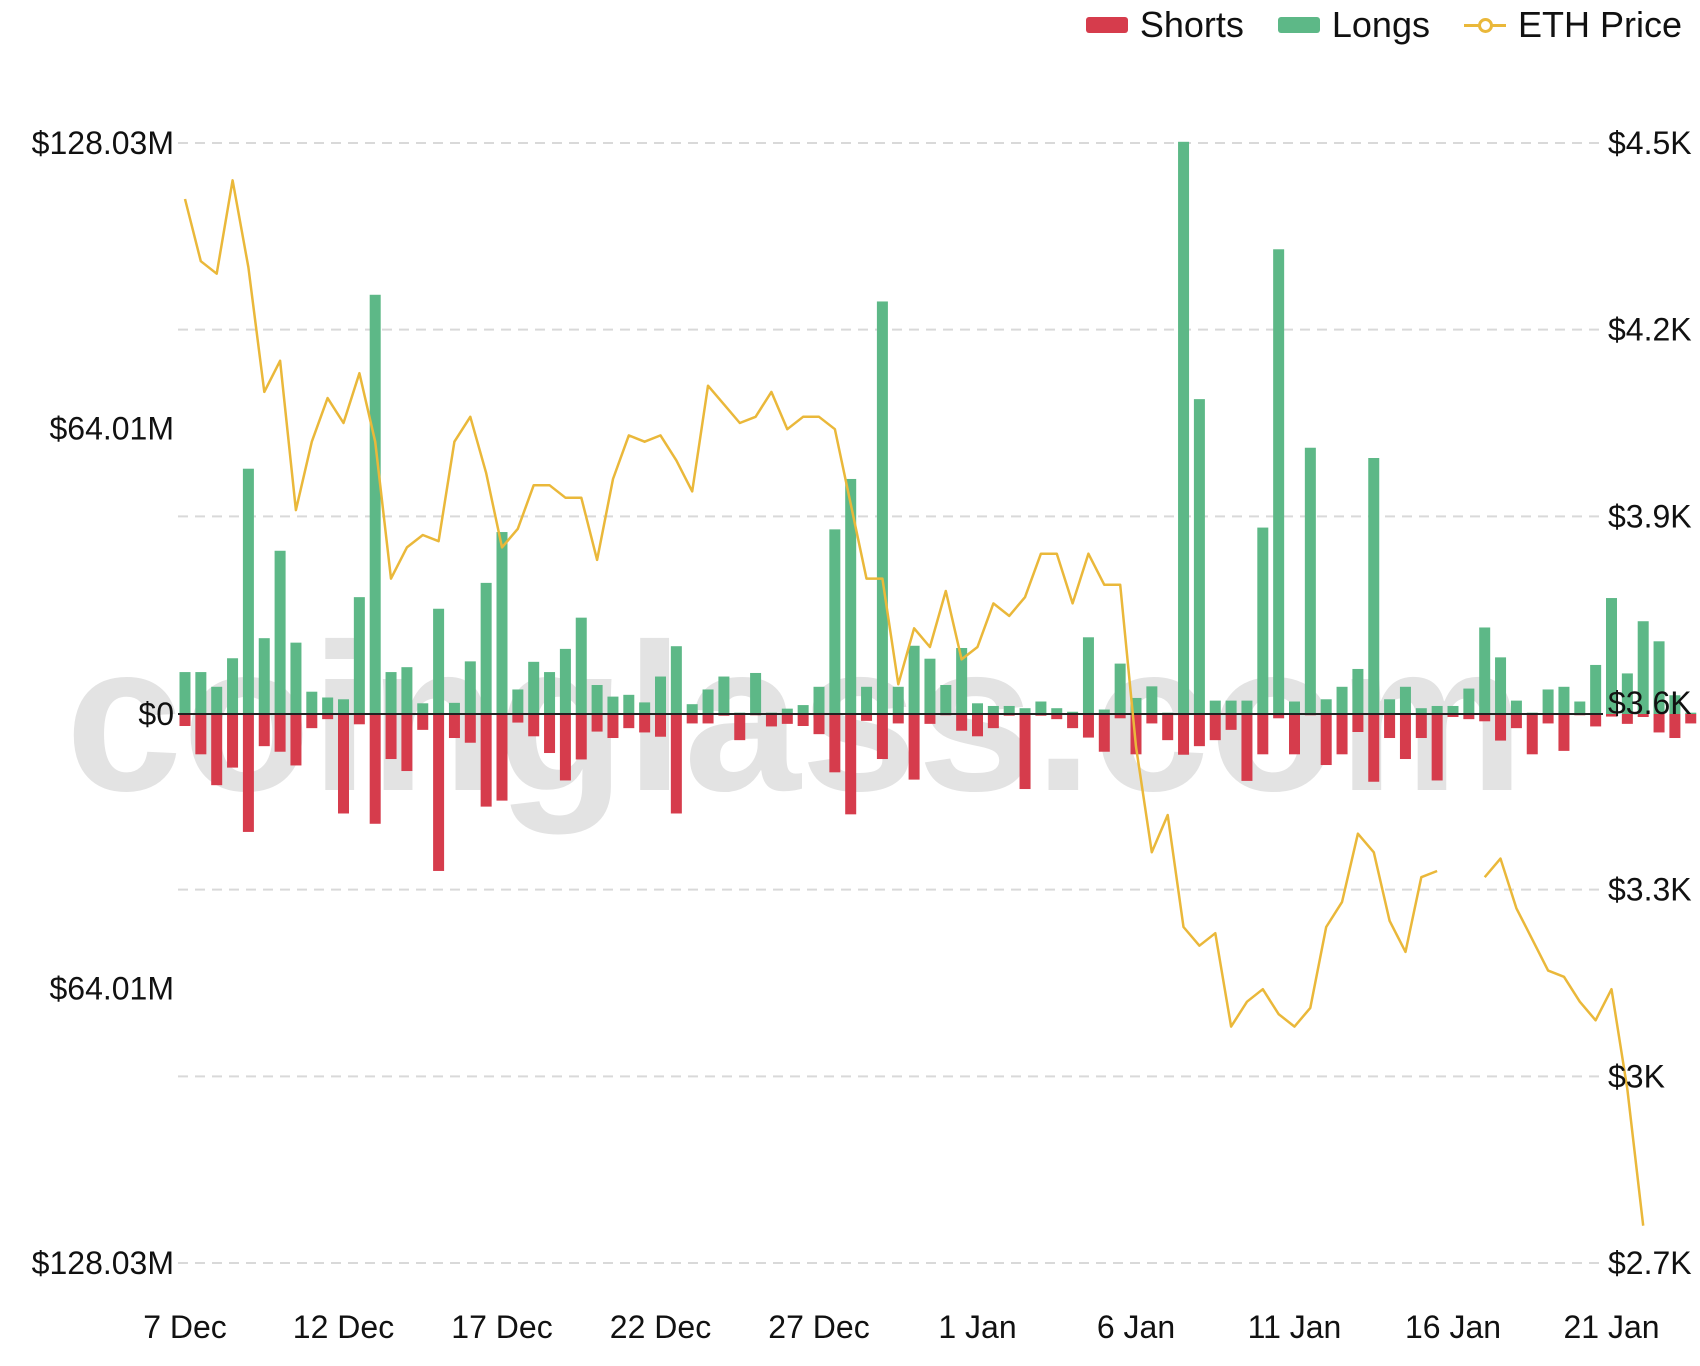  What do you see at coordinates (1650, 516) in the screenshot?
I see `right-y-tick-label: $3.9K` at bounding box center [1650, 516].